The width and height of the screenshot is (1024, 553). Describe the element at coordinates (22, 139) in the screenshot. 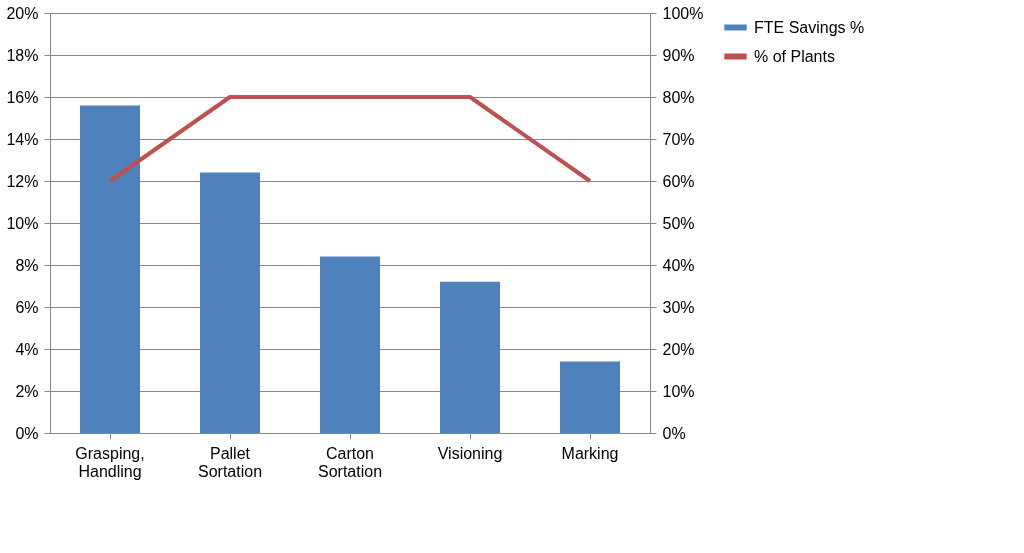

I see `y-tick-label: 14%` at that location.